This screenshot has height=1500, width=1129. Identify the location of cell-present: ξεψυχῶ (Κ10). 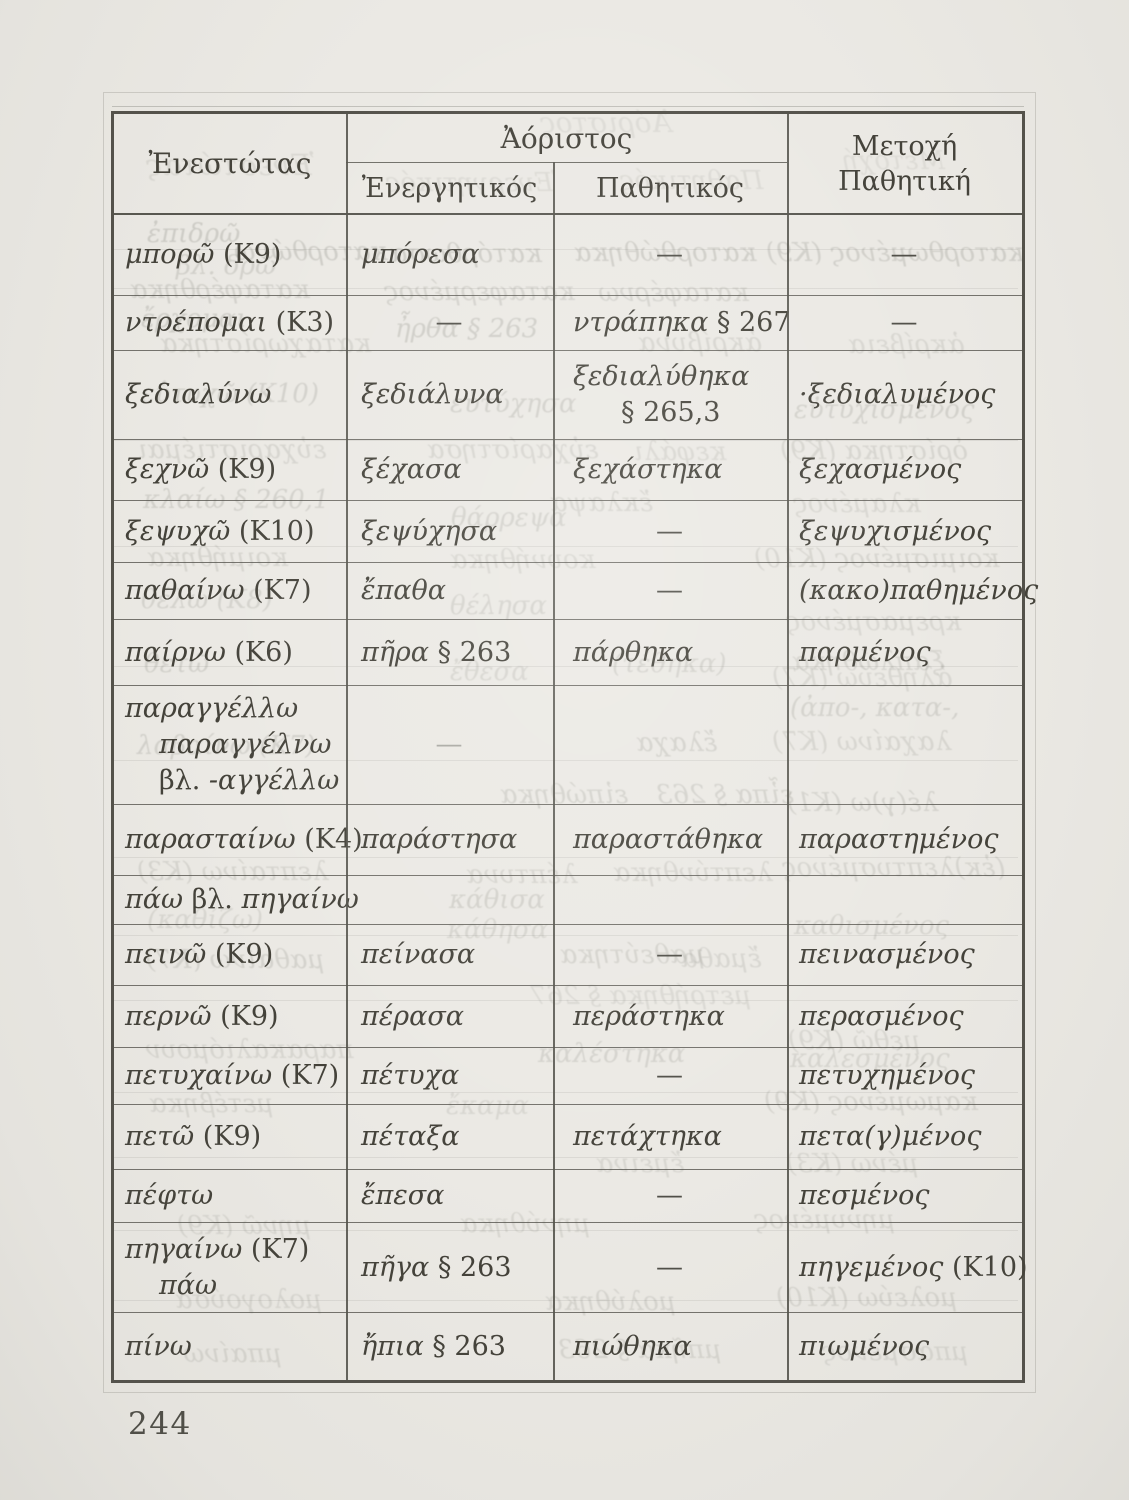
(230, 531).